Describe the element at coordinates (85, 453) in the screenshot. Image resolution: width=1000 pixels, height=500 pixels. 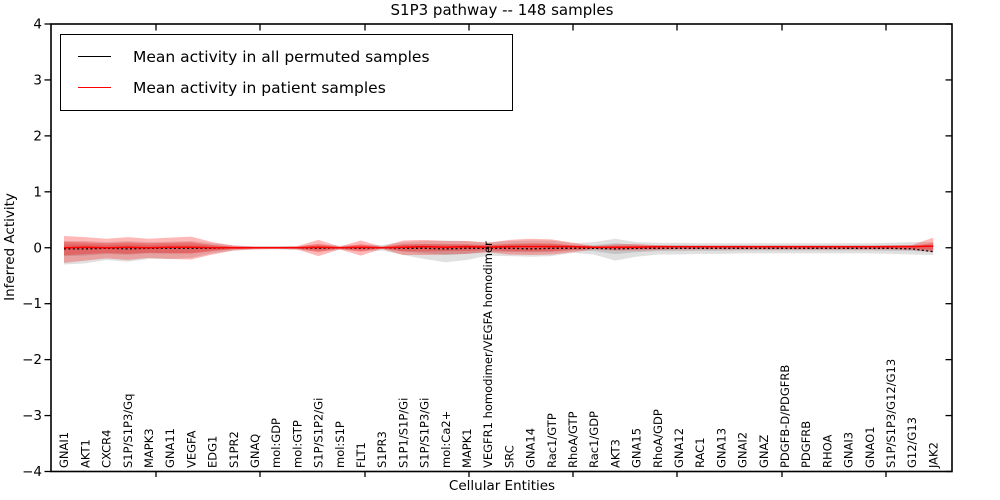
I see `x-category-label: AKT1` at that location.